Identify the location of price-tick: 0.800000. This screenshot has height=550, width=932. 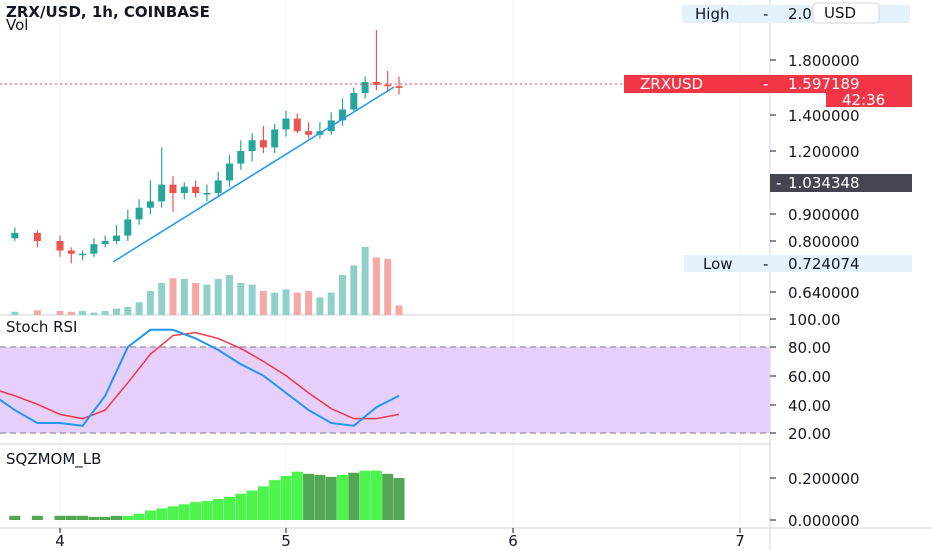
(824, 242).